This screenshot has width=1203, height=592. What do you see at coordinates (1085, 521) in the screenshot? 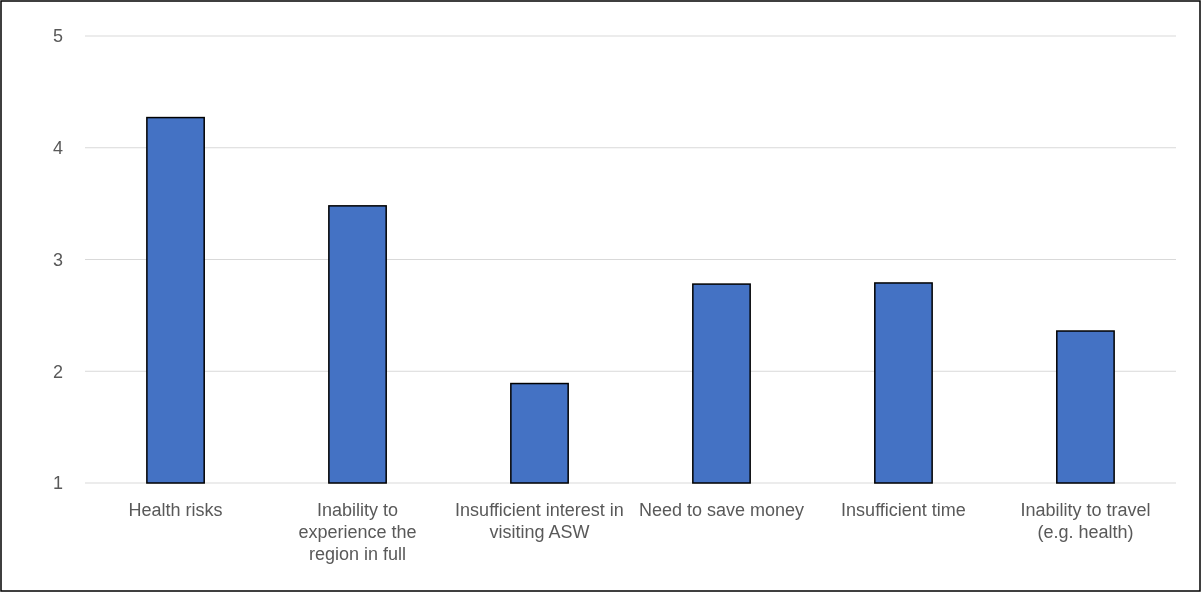
I see `x-tick-label: Inability to travel (e.g. health)` at bounding box center [1085, 521].